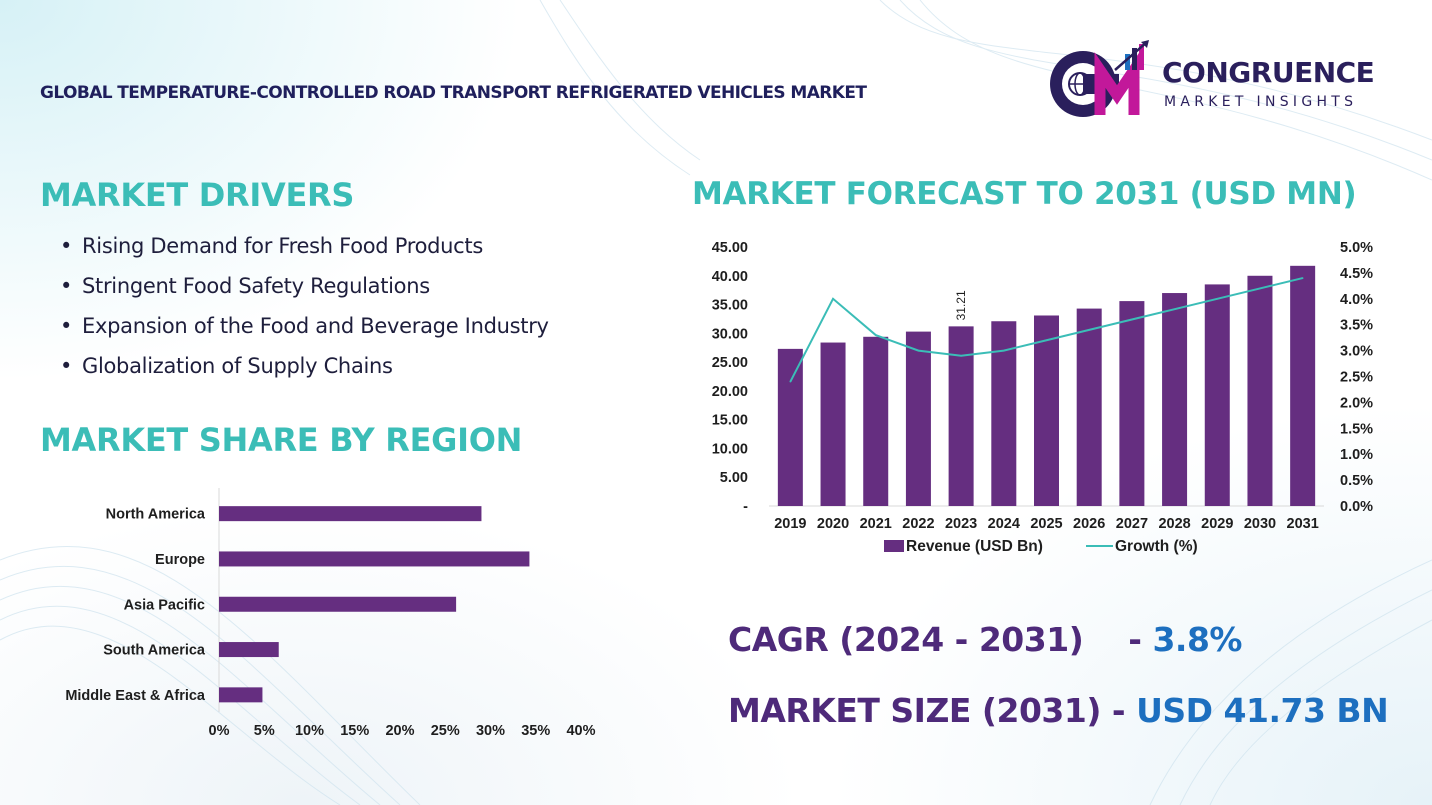  Describe the element at coordinates (1356, 300) in the screenshot. I see `forecast-right-tick-label: 4.0%` at that location.